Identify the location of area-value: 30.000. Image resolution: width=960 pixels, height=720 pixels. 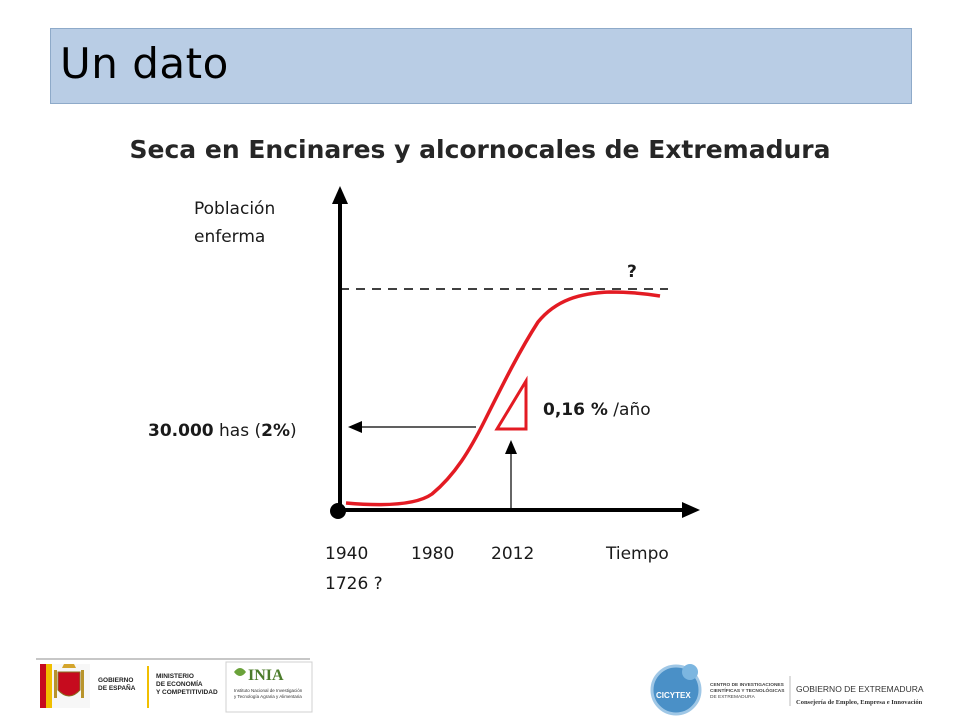
(181, 431).